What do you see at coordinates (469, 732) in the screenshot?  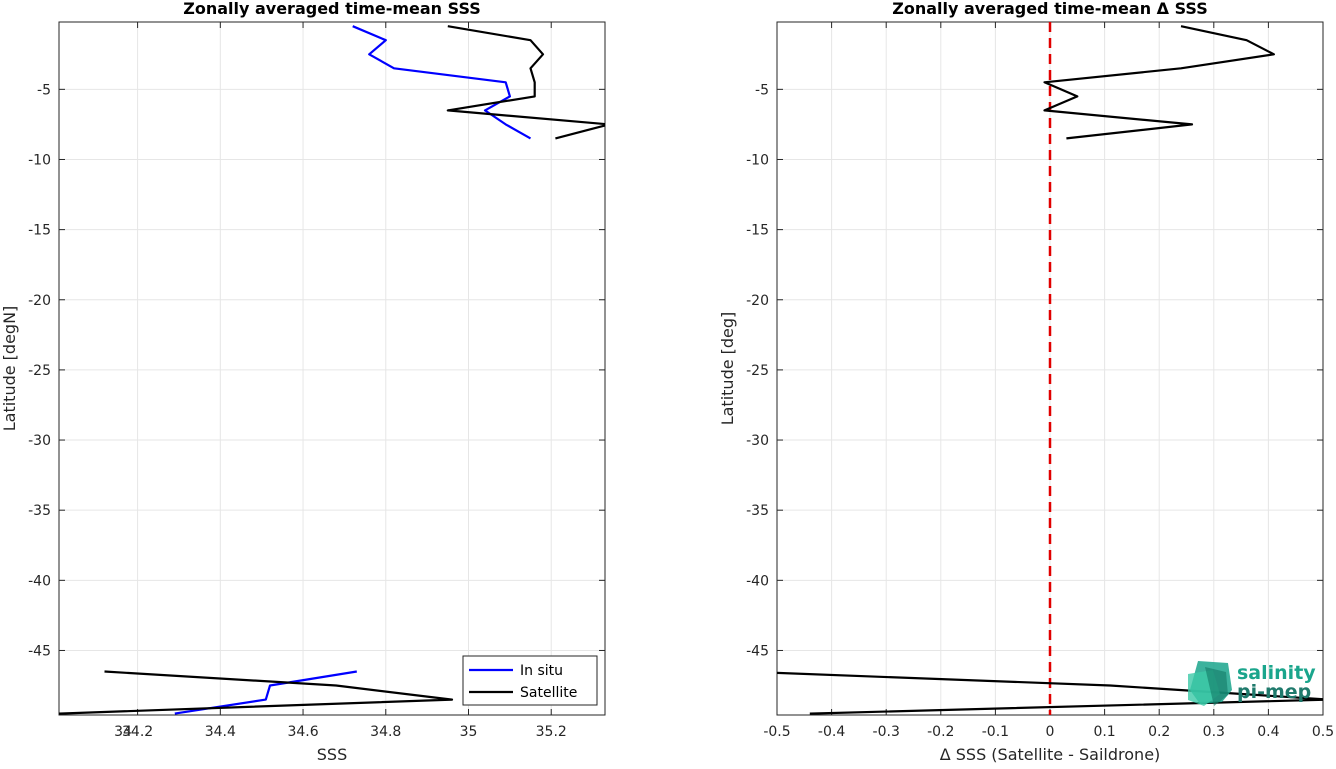 I see `x-tick-label: 35` at bounding box center [469, 732].